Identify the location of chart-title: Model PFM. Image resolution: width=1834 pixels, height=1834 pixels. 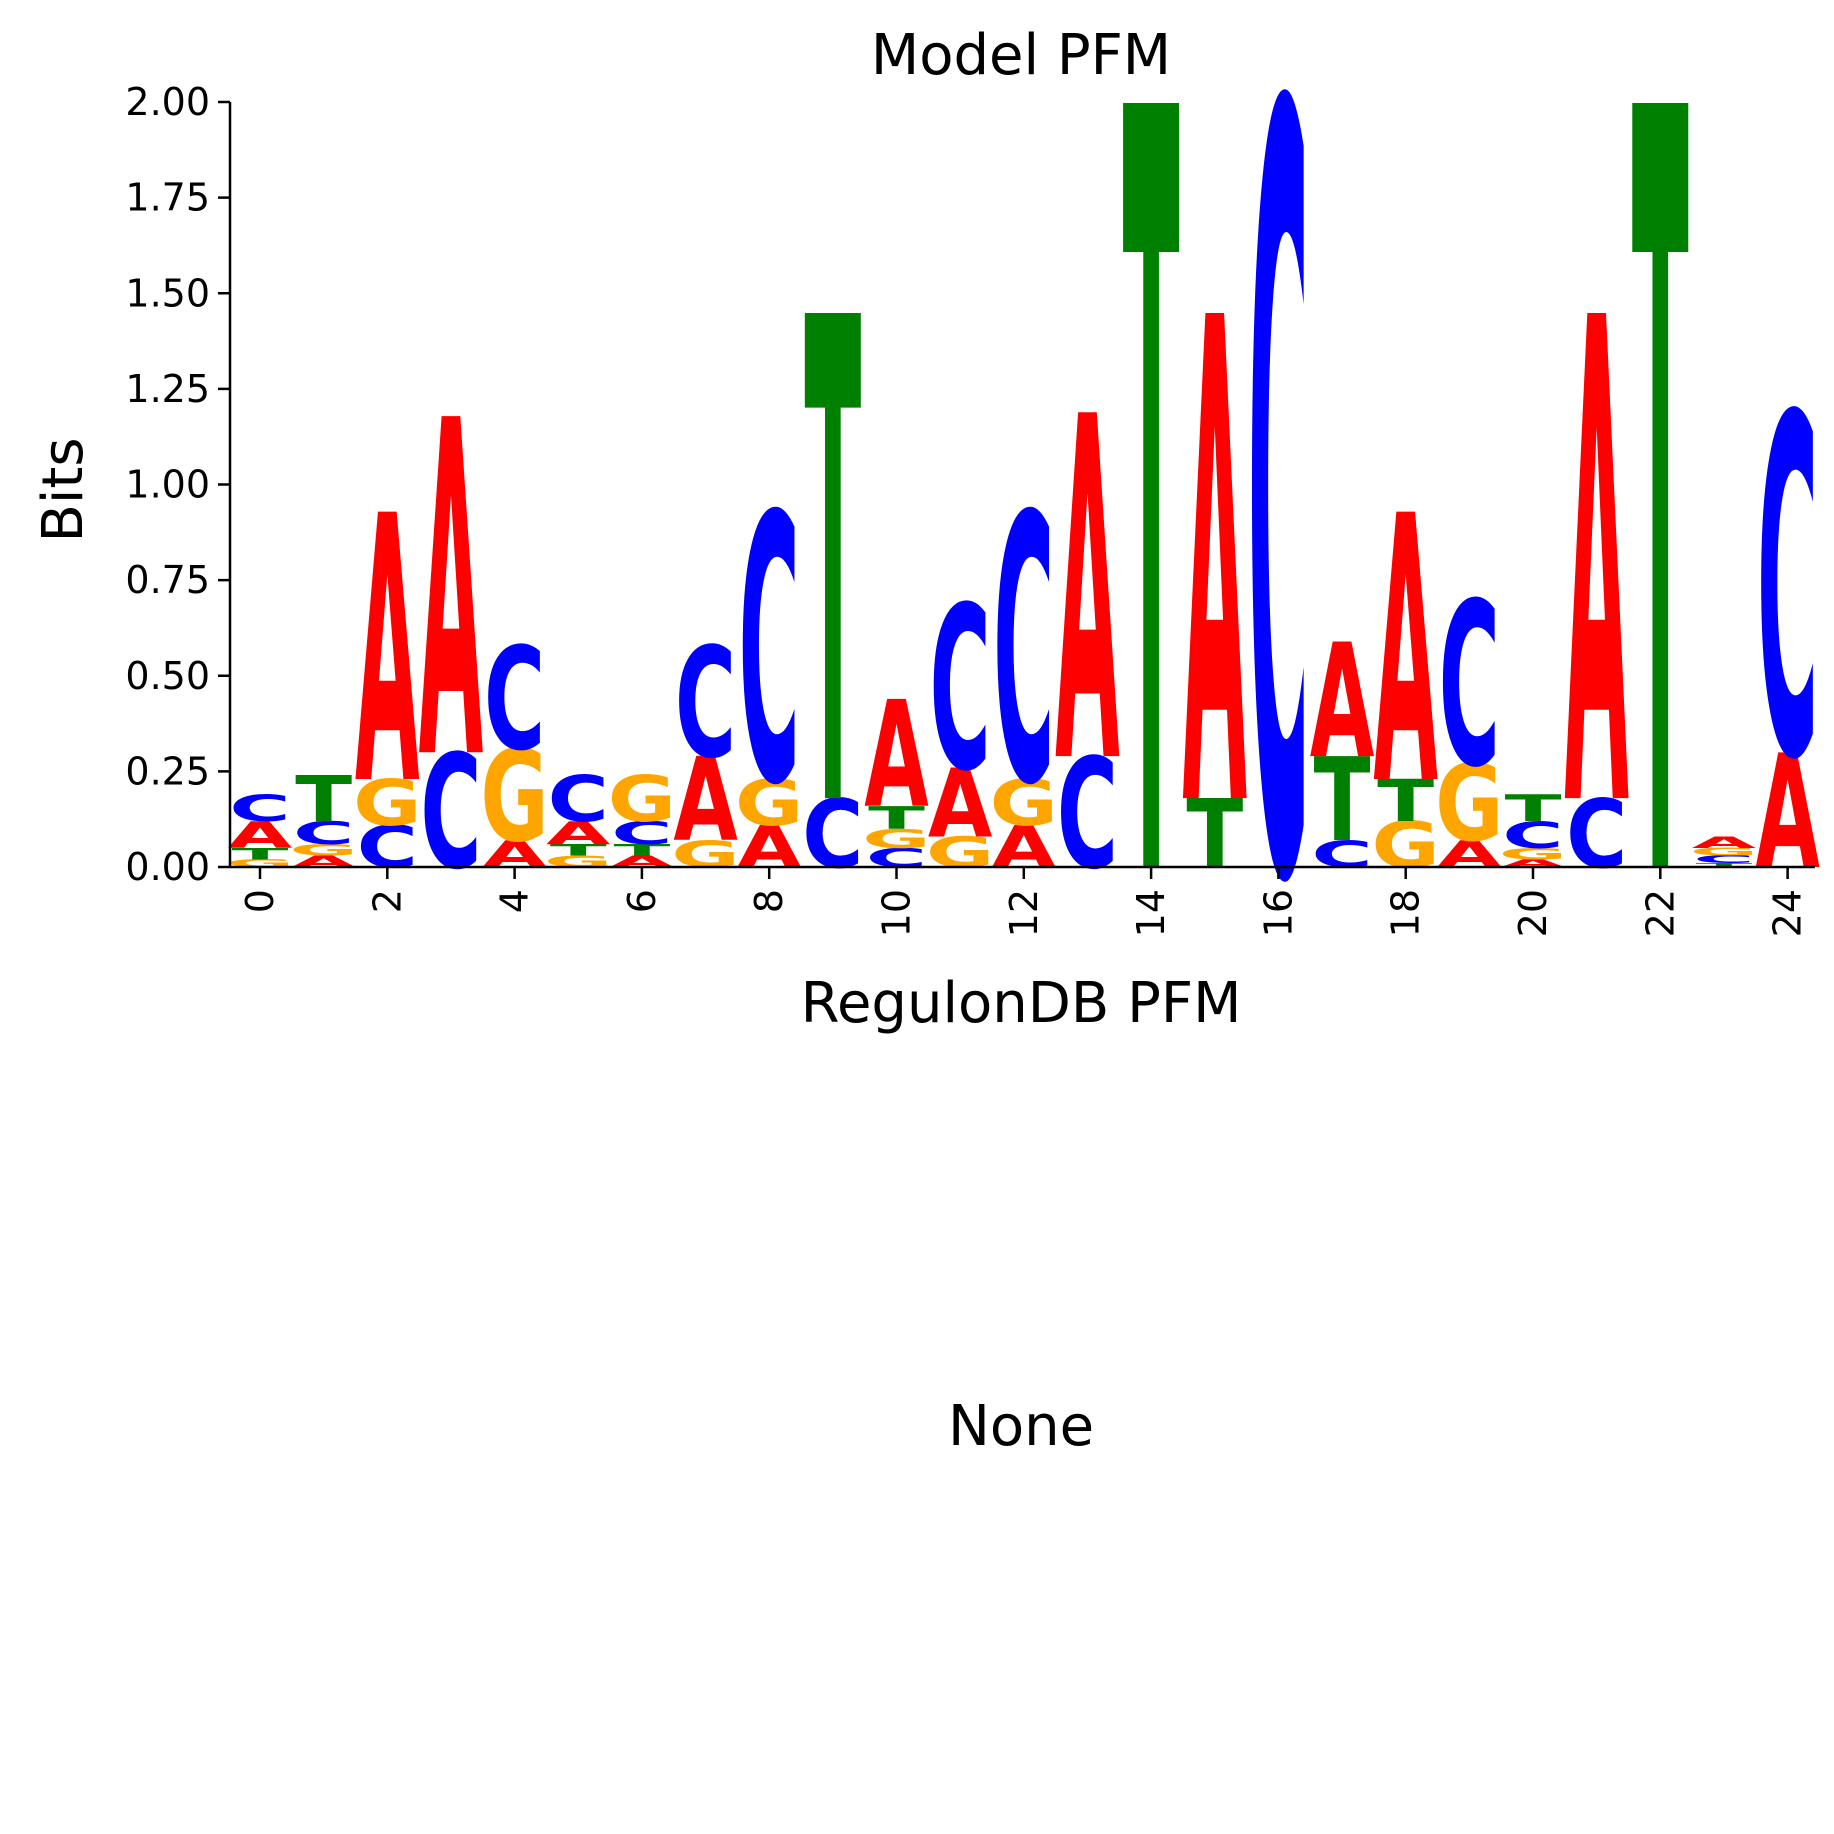
(1021, 55).